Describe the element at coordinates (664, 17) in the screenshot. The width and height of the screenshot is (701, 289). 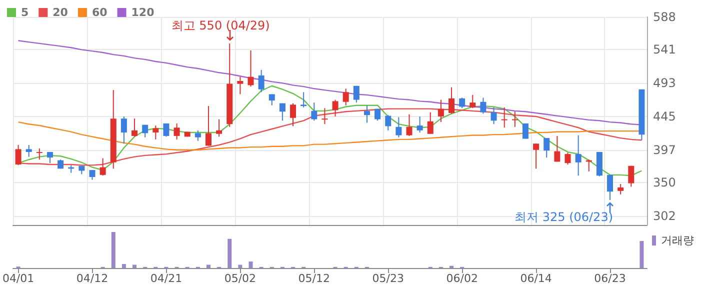
I see `y-tick-label: 588` at that location.